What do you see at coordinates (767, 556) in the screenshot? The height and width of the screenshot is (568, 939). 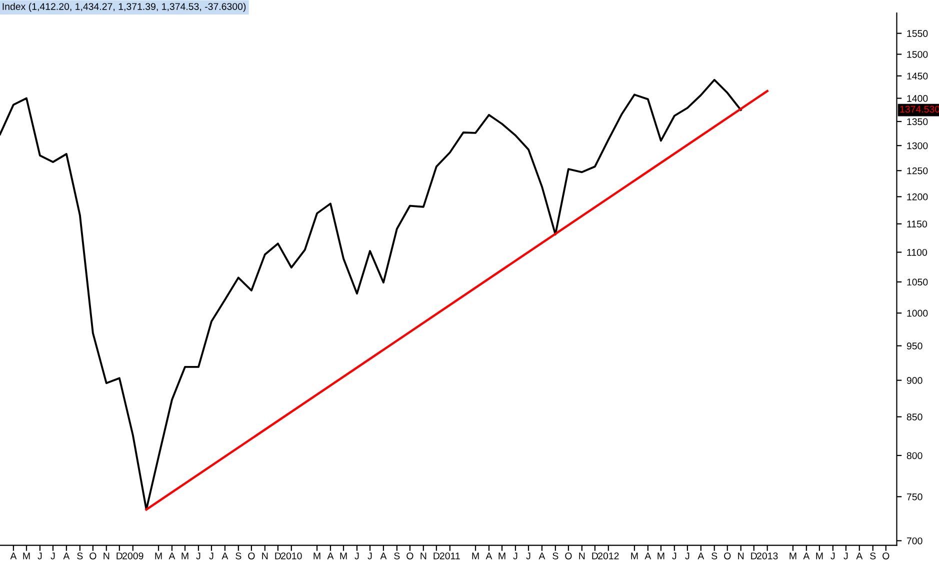 I see `x-tick-label: 2013` at bounding box center [767, 556].